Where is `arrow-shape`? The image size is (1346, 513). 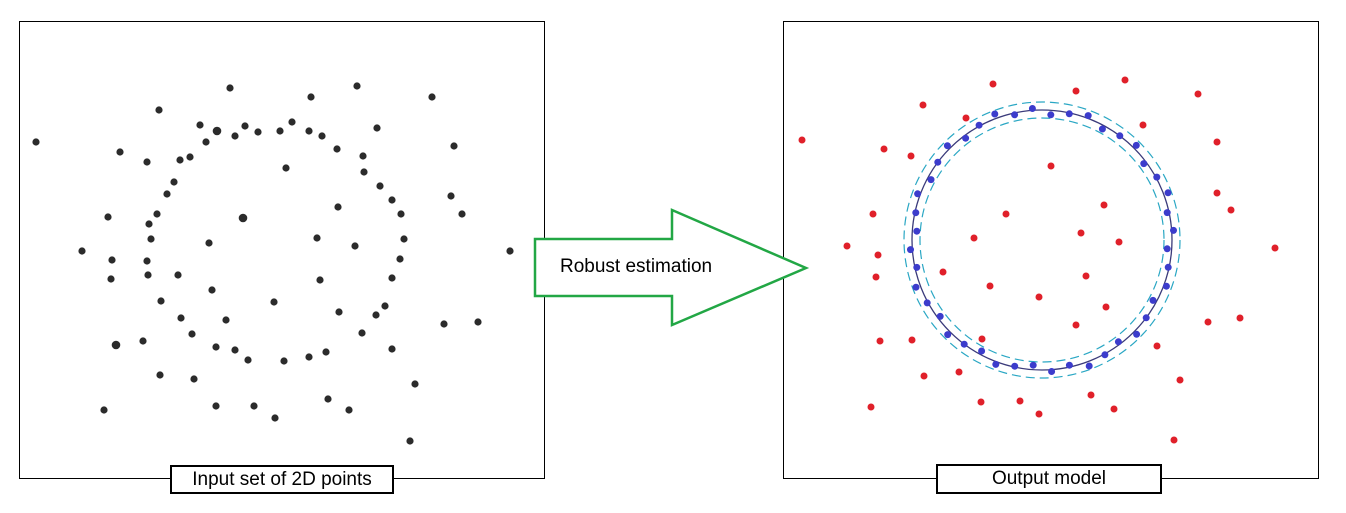 arrow-shape is located at coordinates (671, 267).